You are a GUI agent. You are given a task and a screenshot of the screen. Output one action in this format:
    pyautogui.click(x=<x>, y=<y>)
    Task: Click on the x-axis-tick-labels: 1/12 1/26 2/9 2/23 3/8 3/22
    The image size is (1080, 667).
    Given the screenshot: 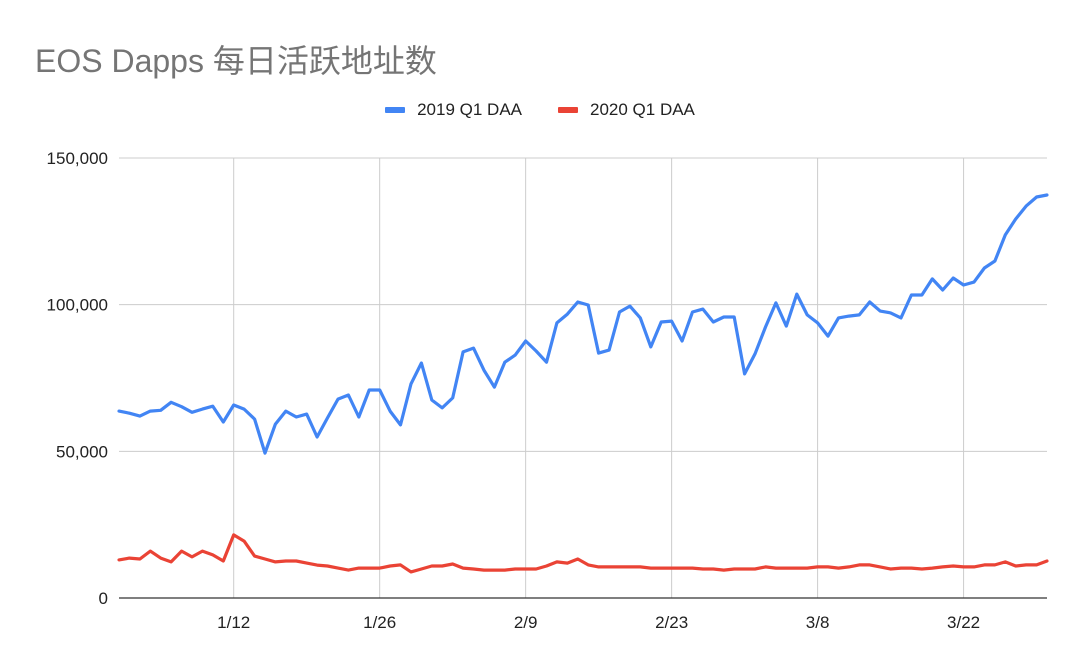 What is the action you would take?
    pyautogui.click(x=598, y=622)
    